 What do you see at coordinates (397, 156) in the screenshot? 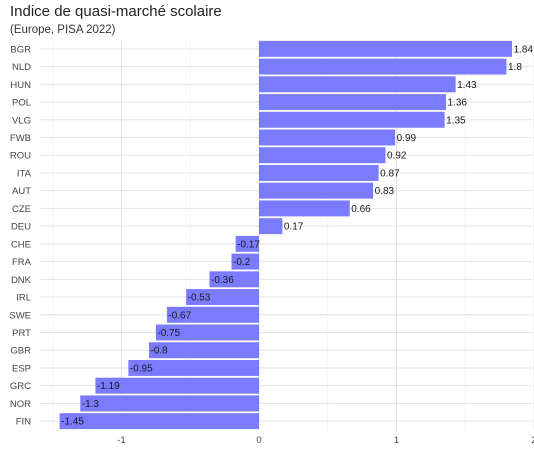
I see `value-label: 0.92` at bounding box center [397, 156].